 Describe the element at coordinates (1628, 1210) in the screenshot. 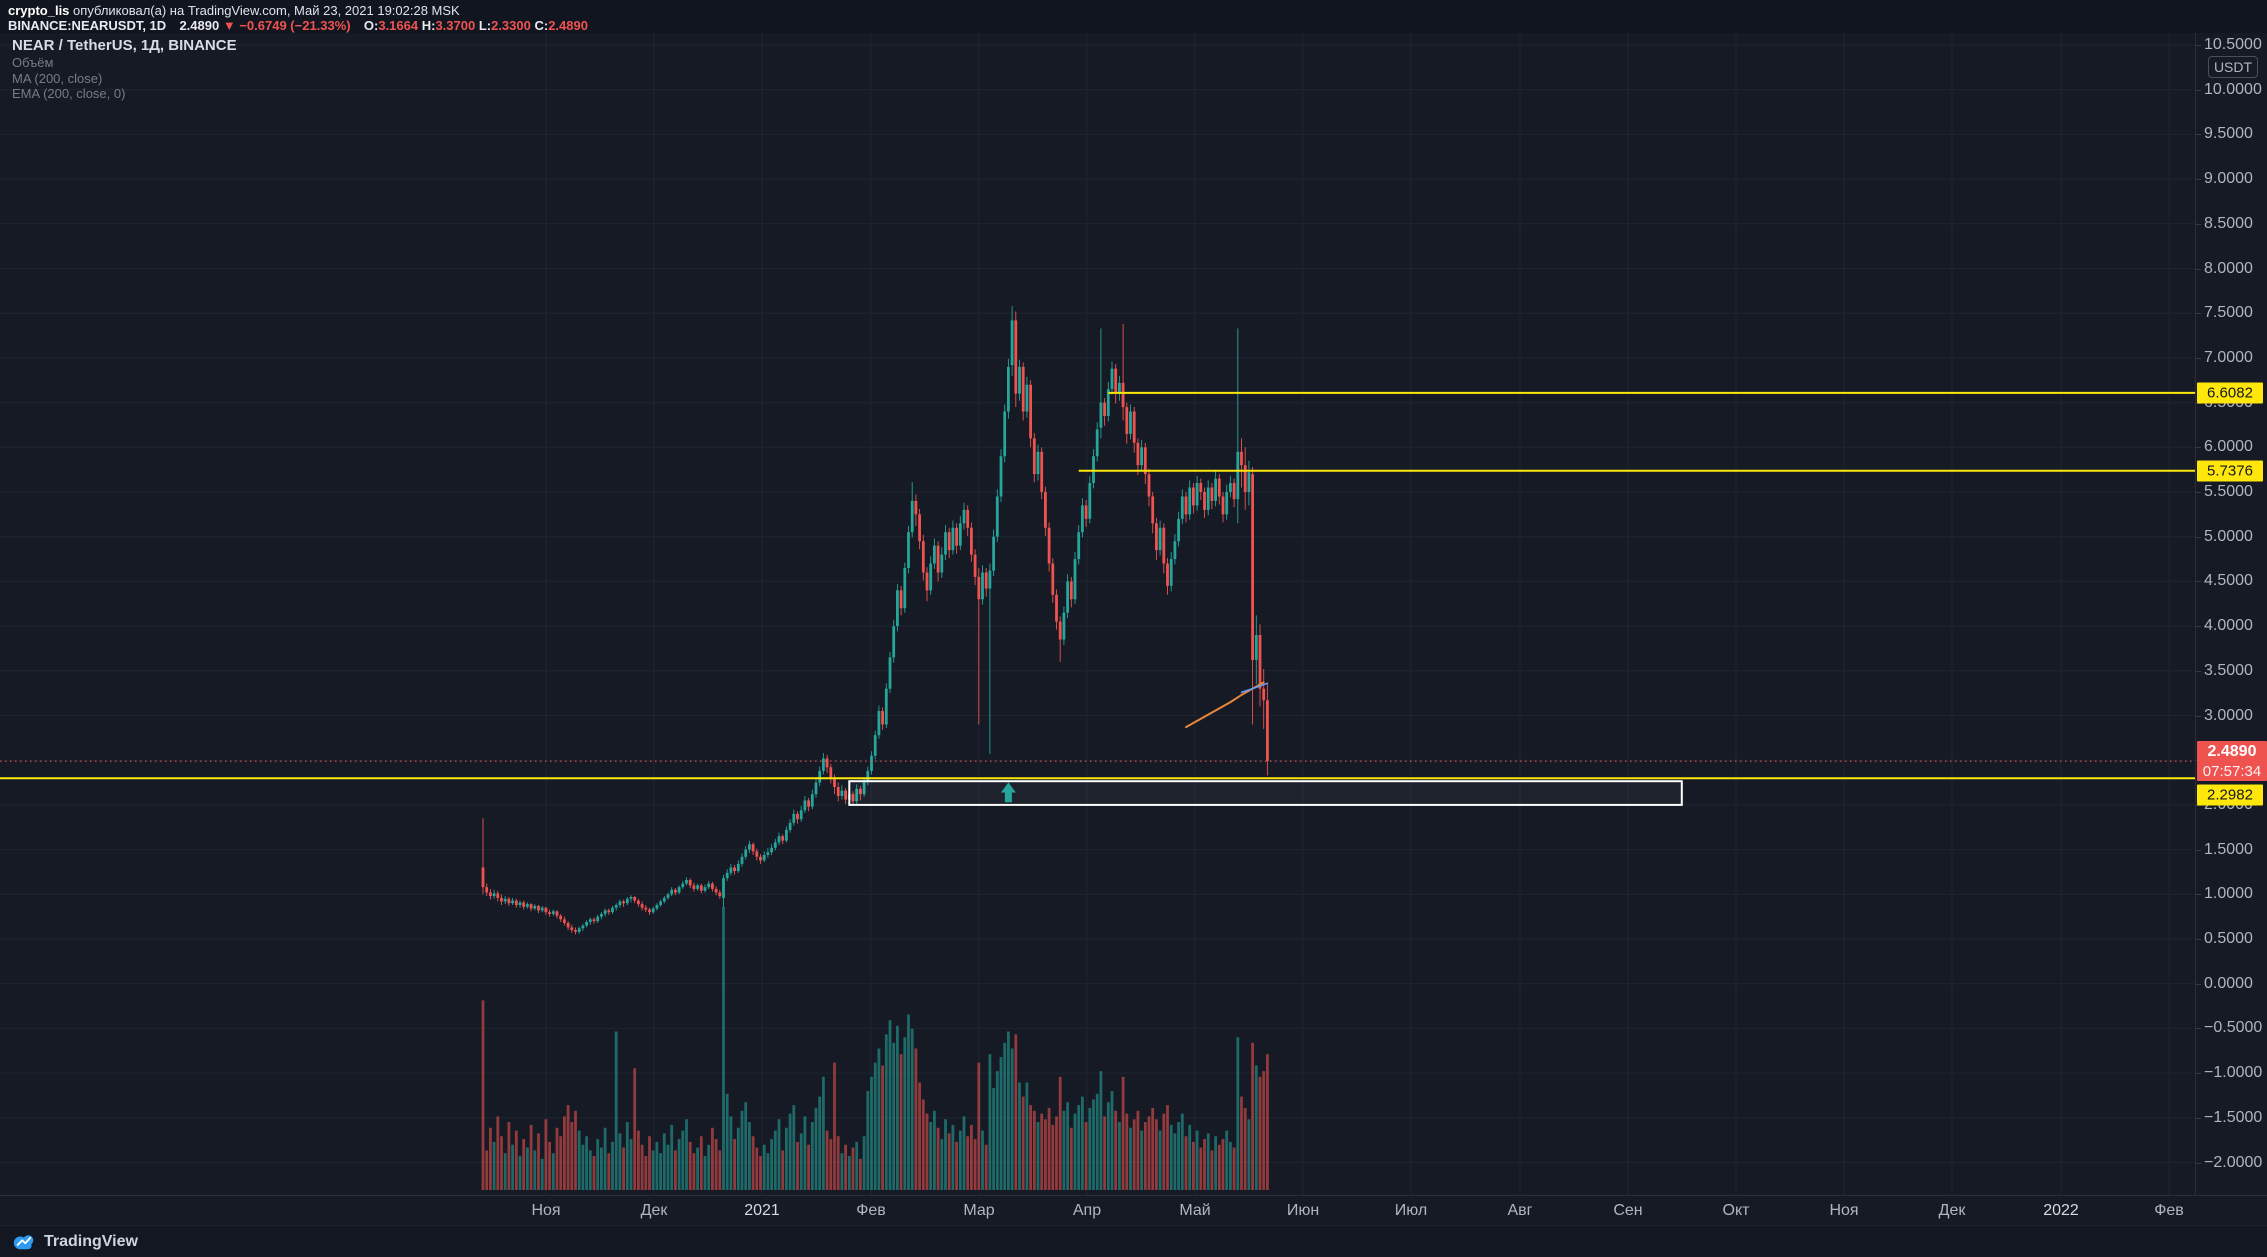

I see `time-month-label: Сен` at that location.